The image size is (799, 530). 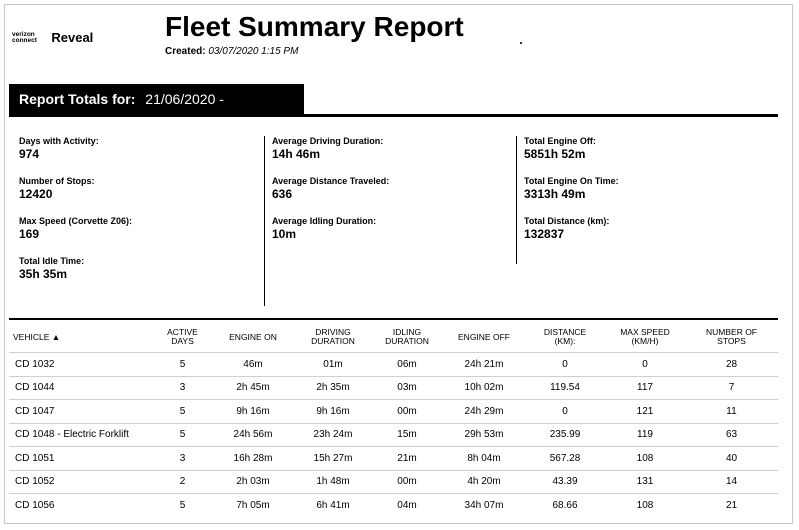 I want to click on stat-average-distance-traveled: Average Distance Traveled: 636, so click(x=330, y=188).